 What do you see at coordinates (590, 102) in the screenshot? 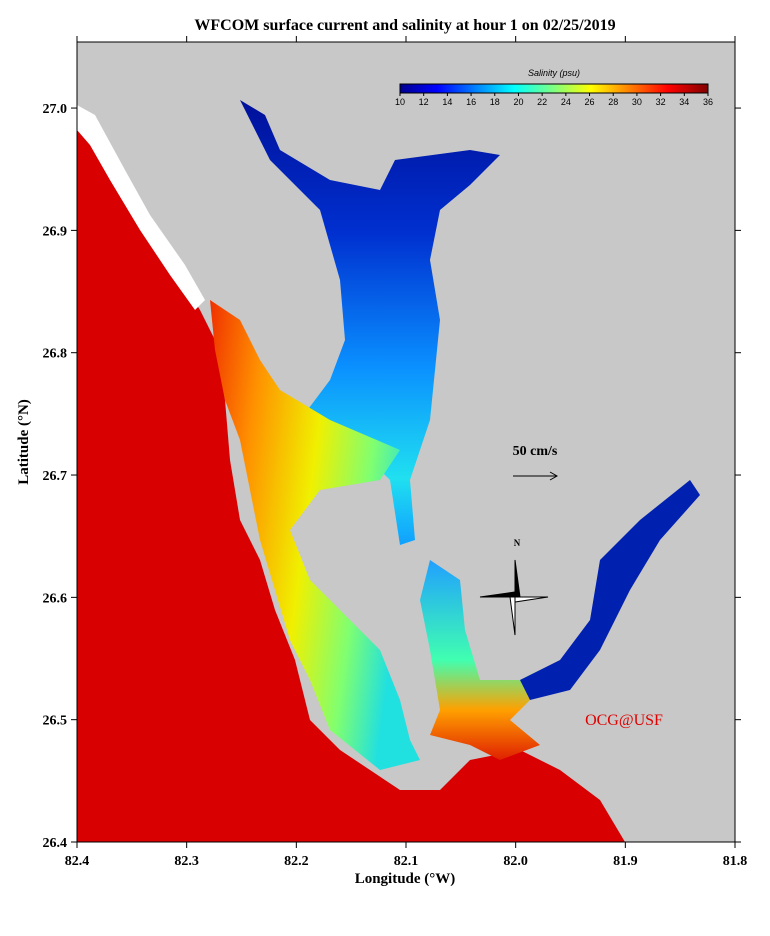
I see `colorbar-tick-label: 26` at bounding box center [590, 102].